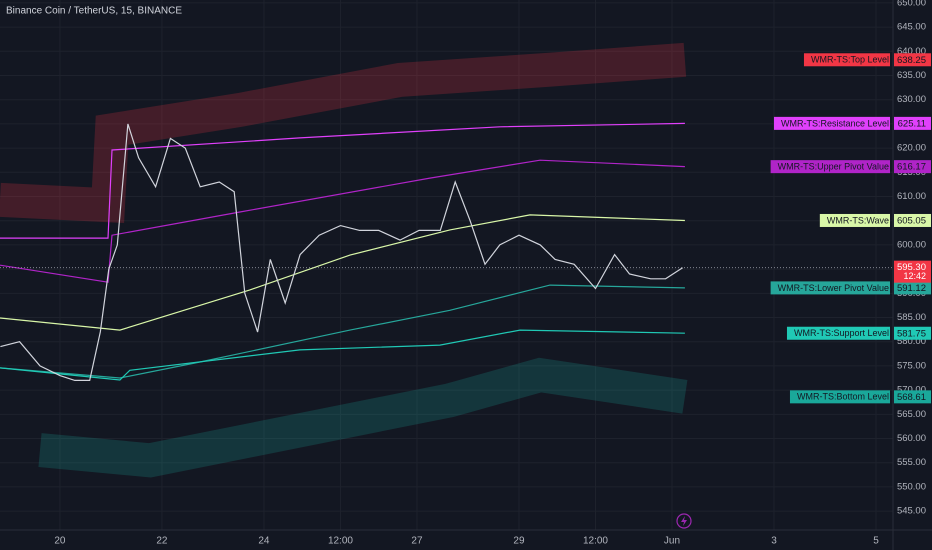 The image size is (932, 550). What do you see at coordinates (911, 438) in the screenshot?
I see `y-tick-label: 560.00` at bounding box center [911, 438].